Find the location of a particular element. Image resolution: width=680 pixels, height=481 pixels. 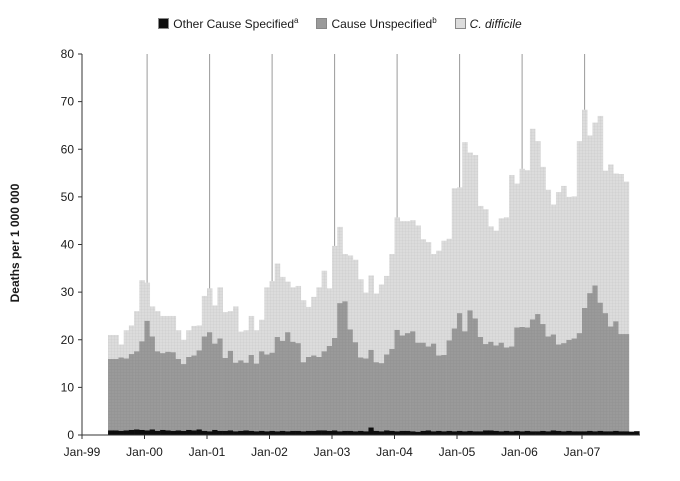

legend-item-c-difficile: C. difficile is located at coordinates (488, 23).